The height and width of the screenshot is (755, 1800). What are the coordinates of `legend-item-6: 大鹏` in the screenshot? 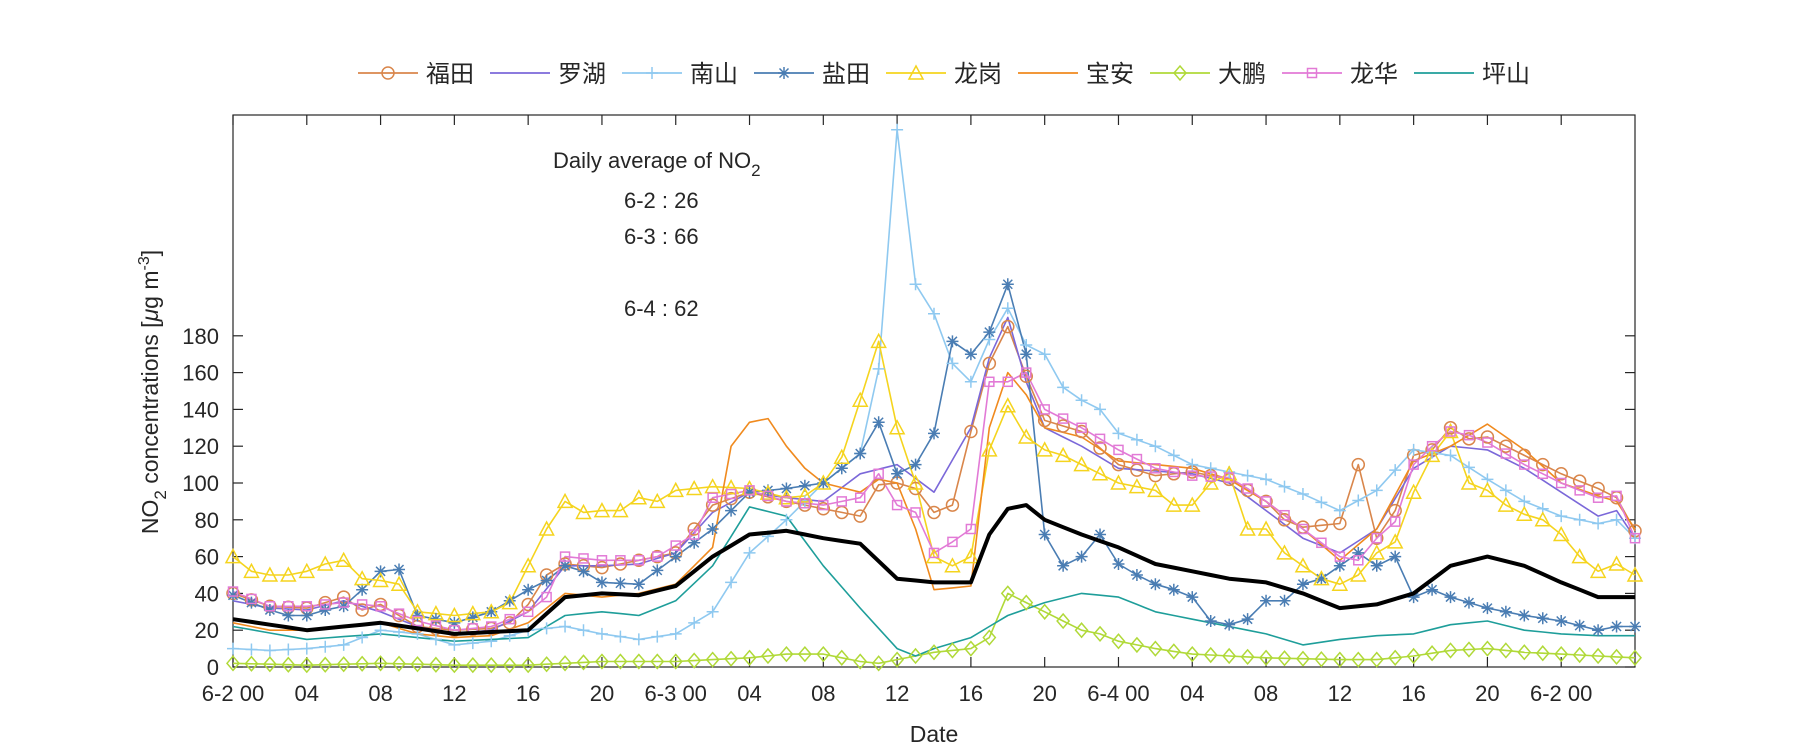 It's located at (1208, 74).